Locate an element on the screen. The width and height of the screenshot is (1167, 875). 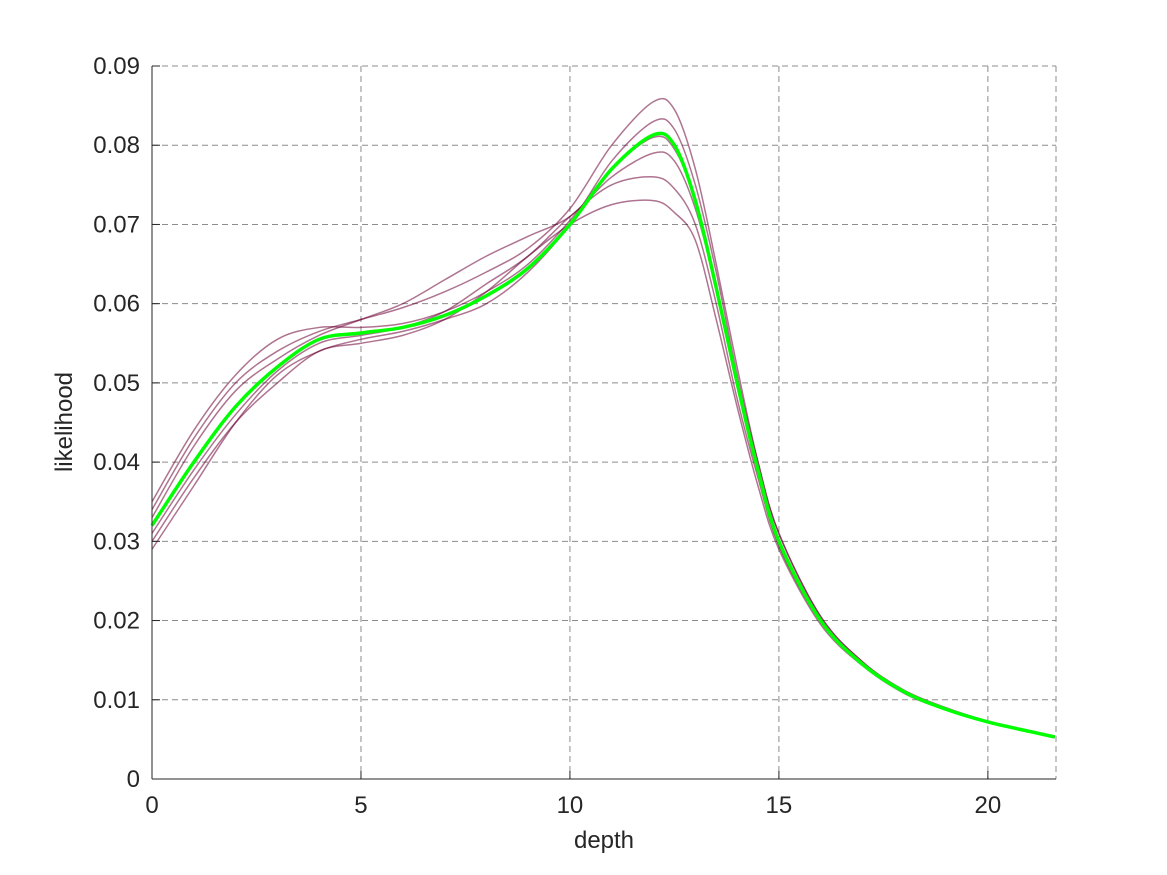
y-tick-label: 0.08 is located at coordinates (116, 145).